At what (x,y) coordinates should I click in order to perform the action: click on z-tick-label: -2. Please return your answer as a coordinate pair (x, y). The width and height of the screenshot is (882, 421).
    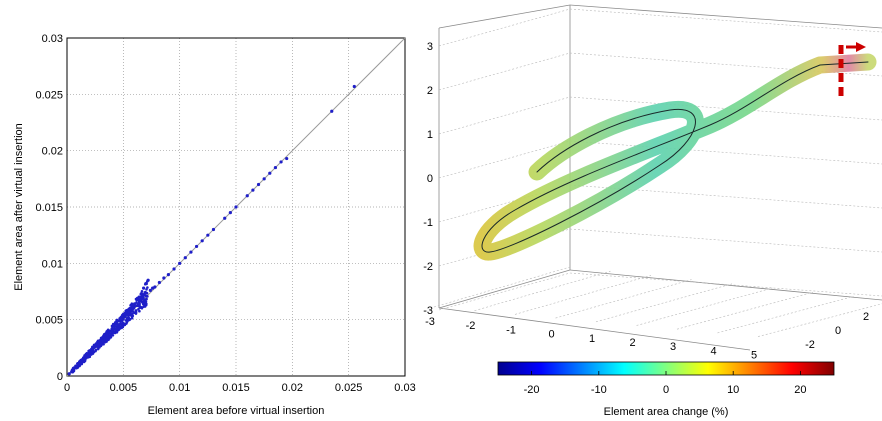
    Looking at the image, I should click on (428, 267).